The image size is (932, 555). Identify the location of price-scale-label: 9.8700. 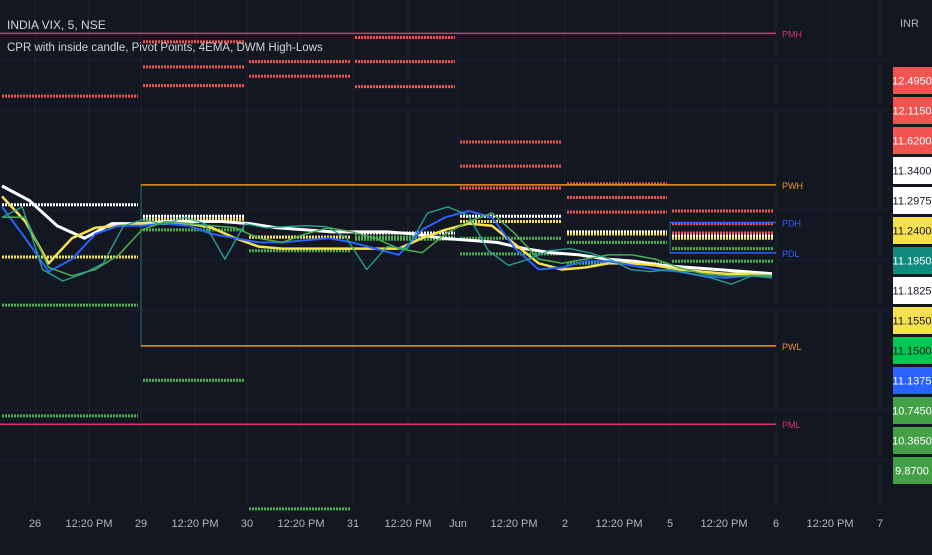
(912, 470).